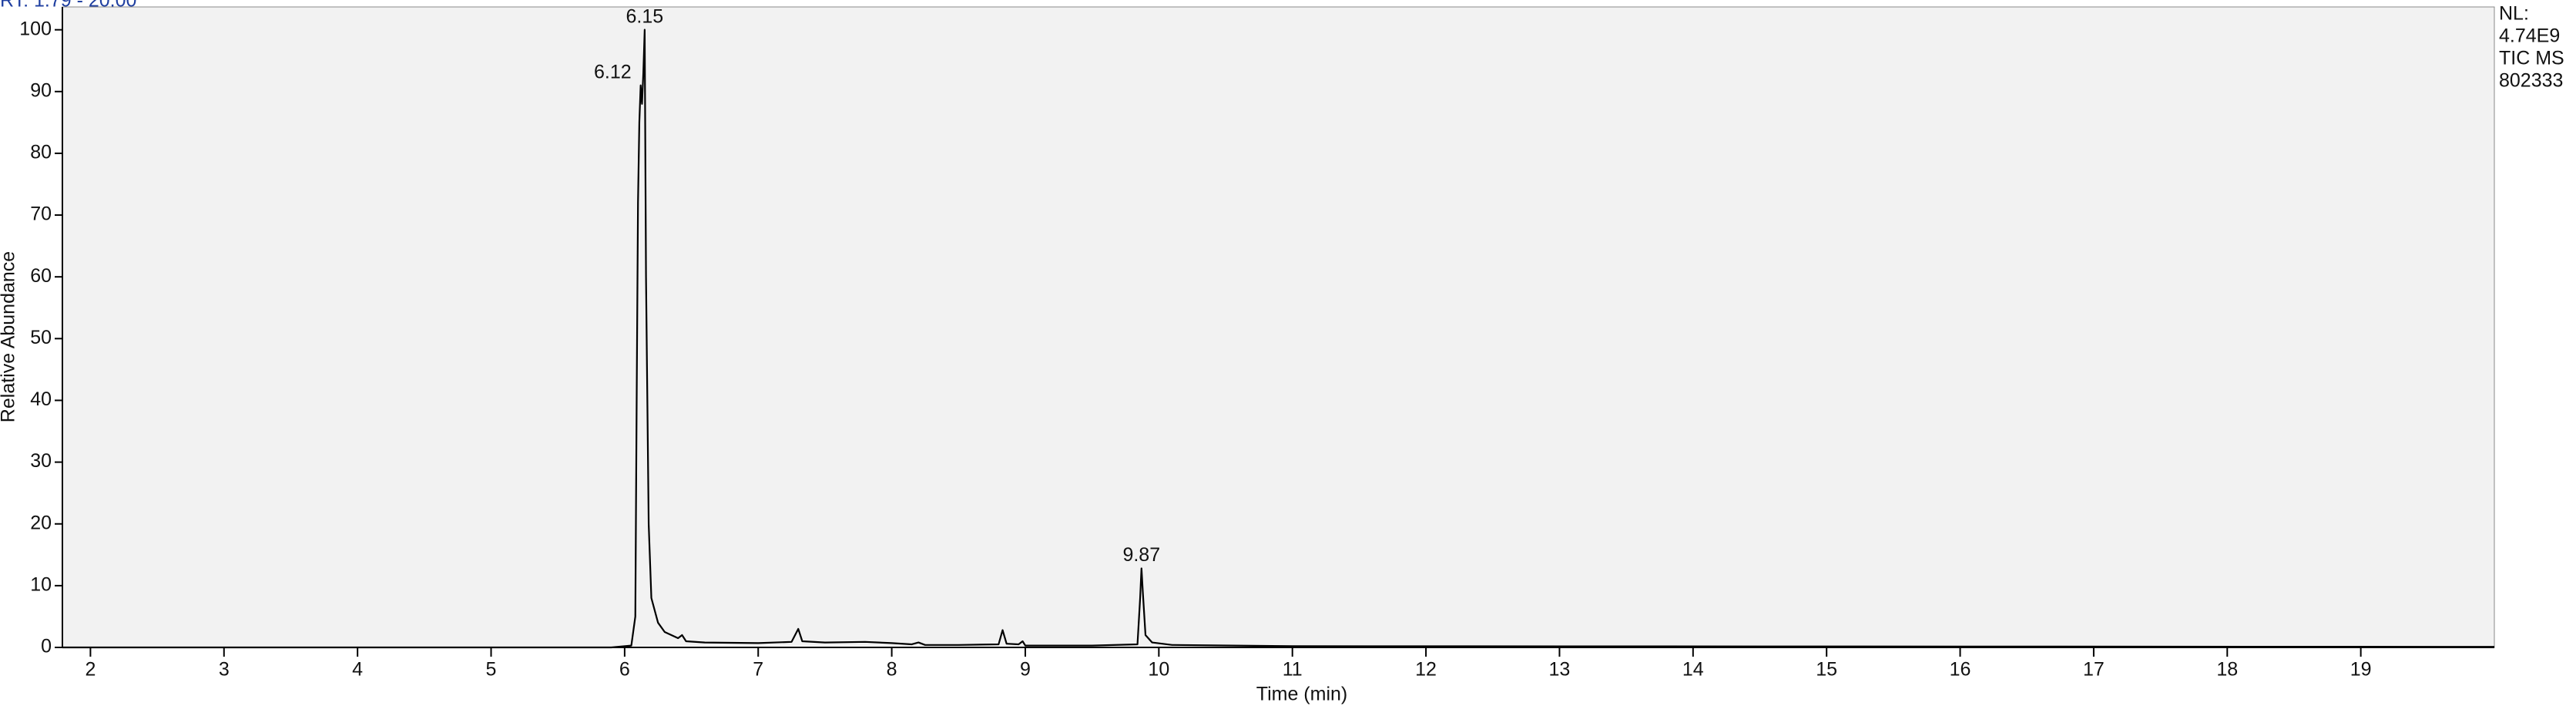  Describe the element at coordinates (41, 90) in the screenshot. I see `y-tick-label: 90` at that location.